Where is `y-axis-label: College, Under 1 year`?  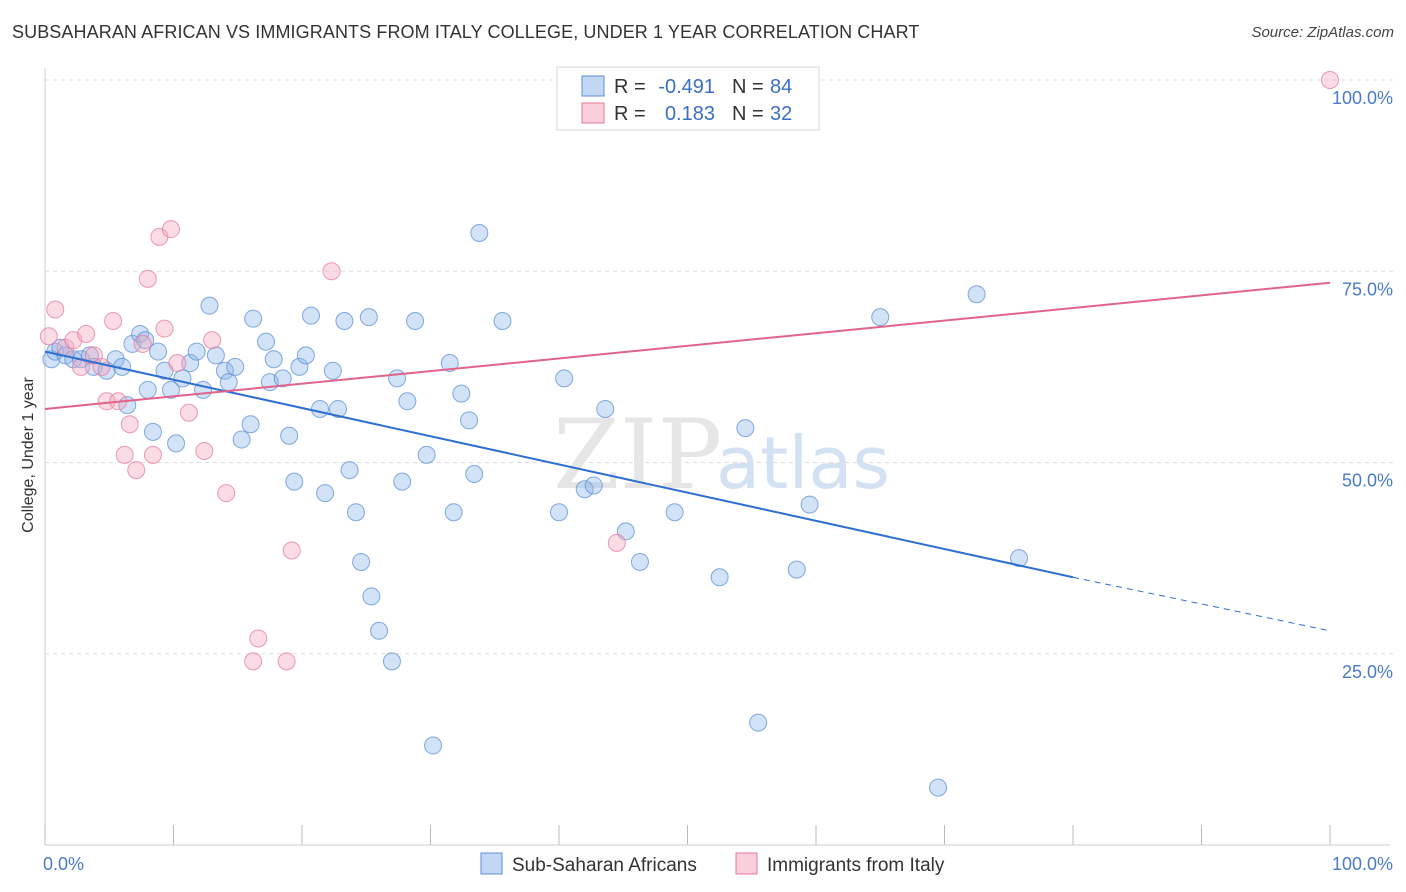
y-axis-label: College, Under 1 year is located at coordinates (28, 455).